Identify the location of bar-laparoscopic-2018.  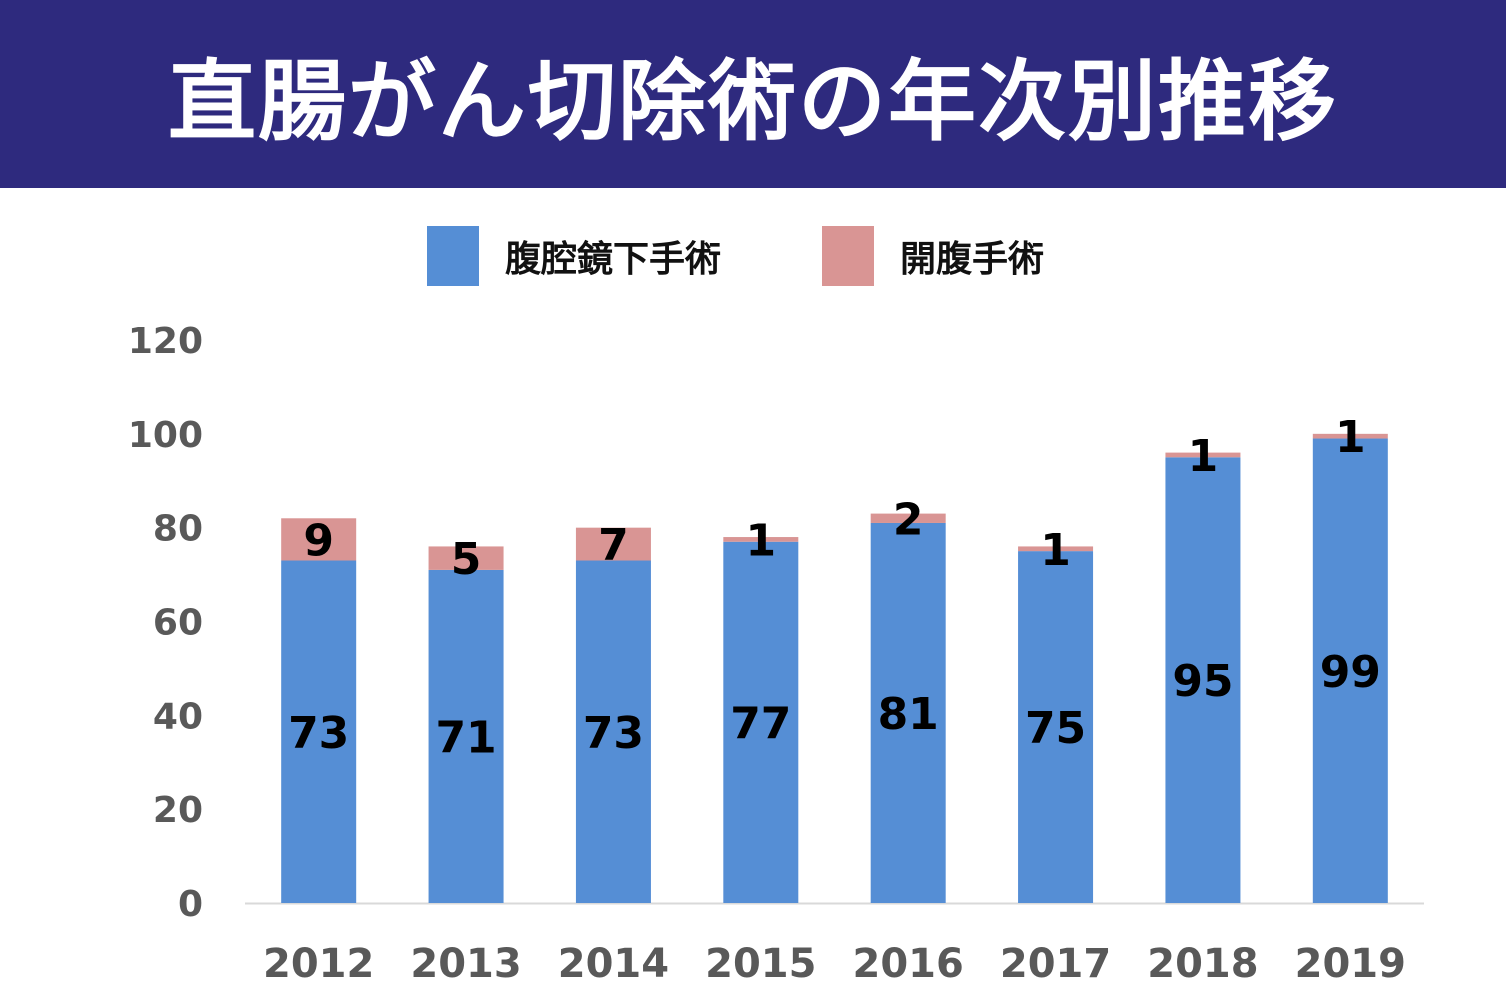
(1203, 680).